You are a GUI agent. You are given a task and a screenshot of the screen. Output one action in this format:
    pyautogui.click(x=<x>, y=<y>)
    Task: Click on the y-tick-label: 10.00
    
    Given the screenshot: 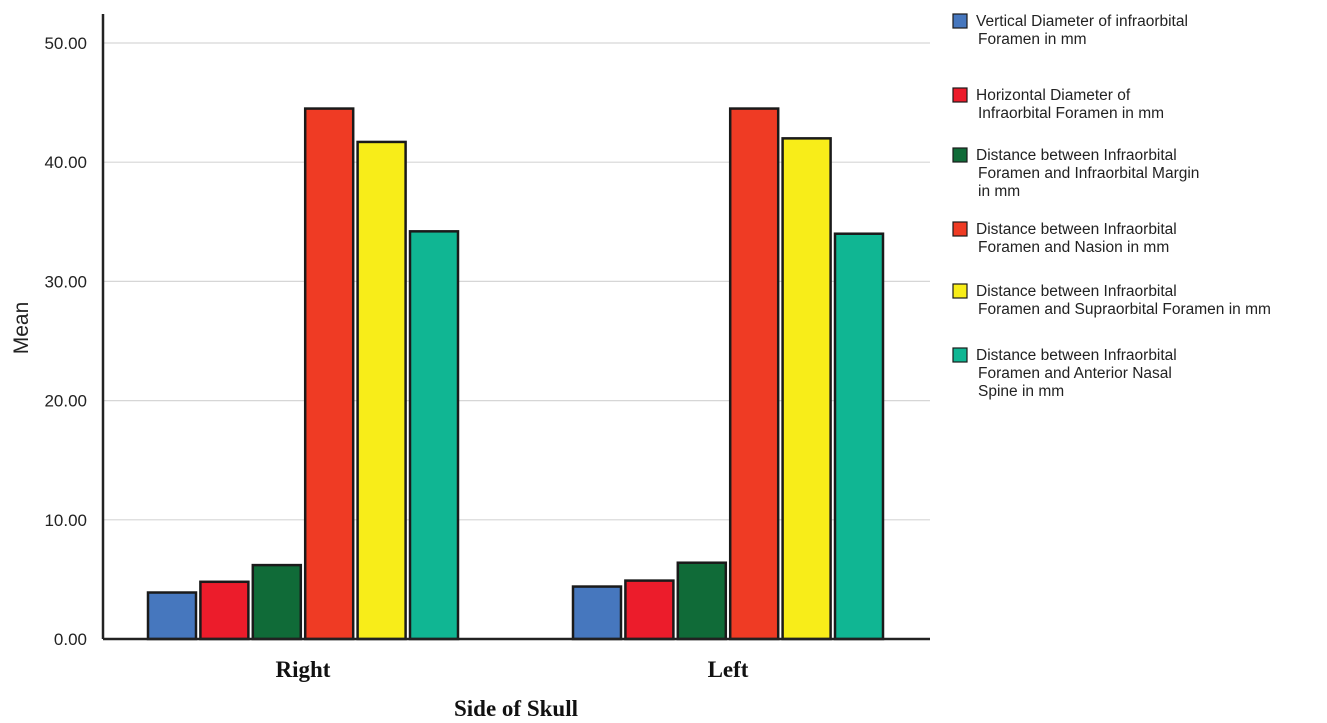 What is the action you would take?
    pyautogui.click(x=65, y=520)
    